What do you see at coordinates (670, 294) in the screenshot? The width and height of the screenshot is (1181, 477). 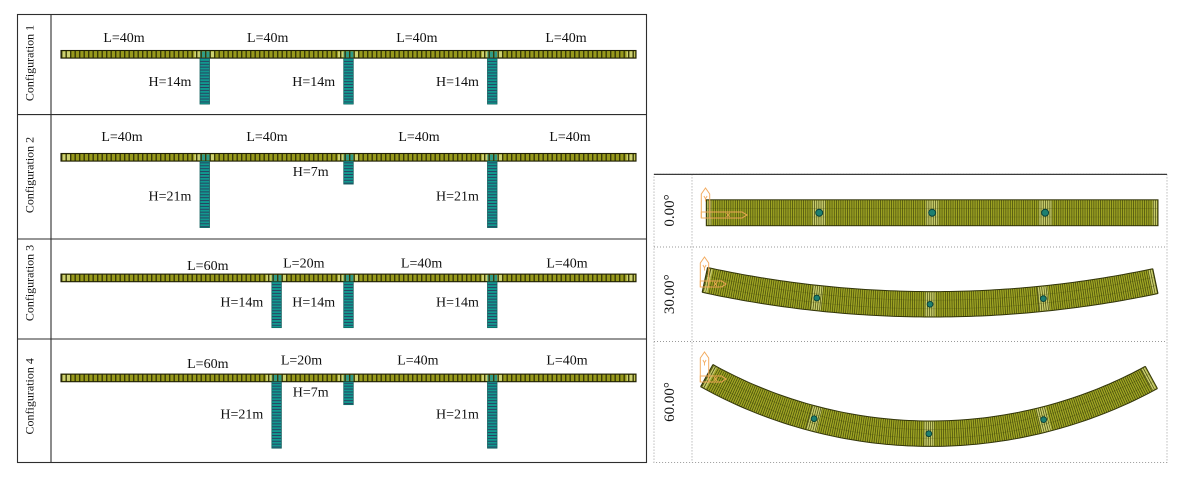 I see `svg-text: 30.00°` at bounding box center [670, 294].